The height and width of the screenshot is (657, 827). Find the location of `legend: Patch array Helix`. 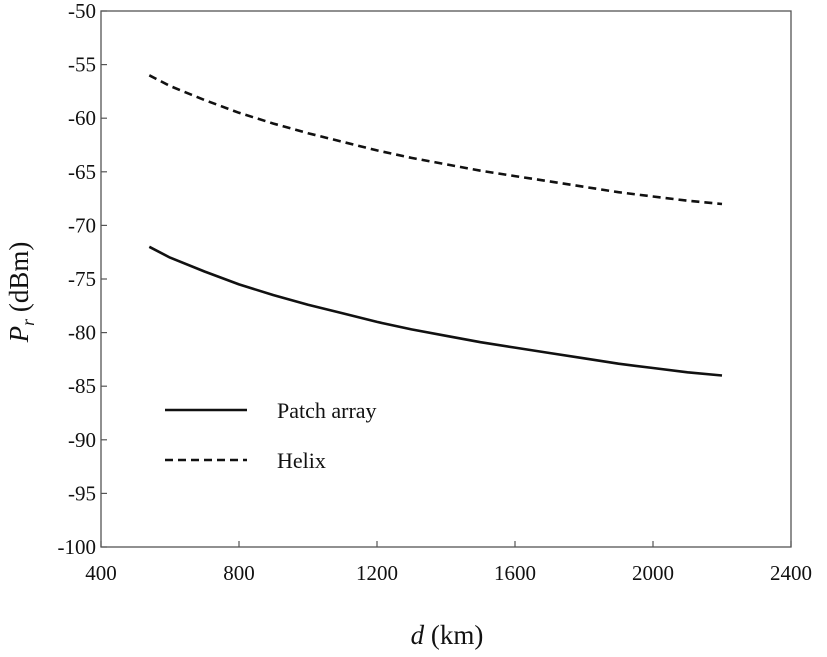

legend: Patch array Helix is located at coordinates (271, 435).